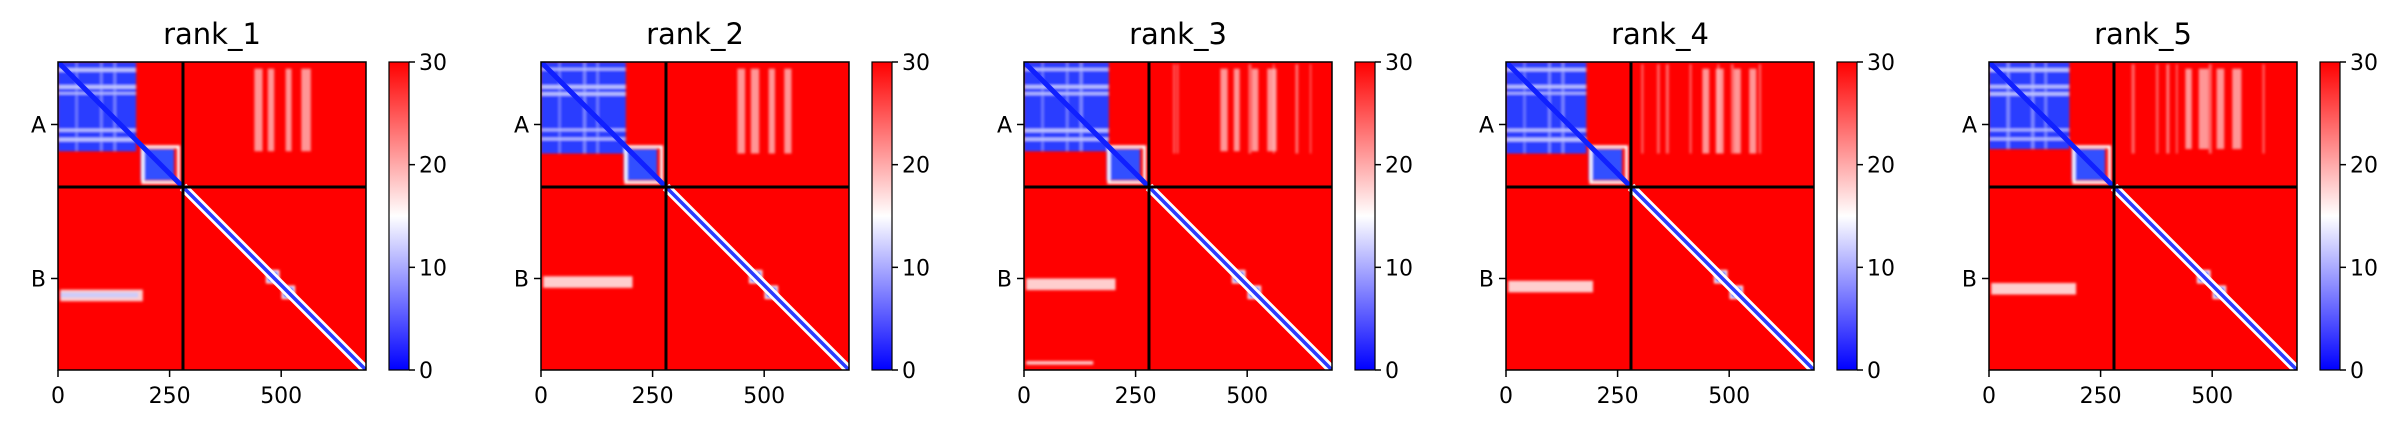 This screenshot has height=438, width=2401. Describe the element at coordinates (1660, 34) in the screenshot. I see `panel-title: rank_4` at that location.